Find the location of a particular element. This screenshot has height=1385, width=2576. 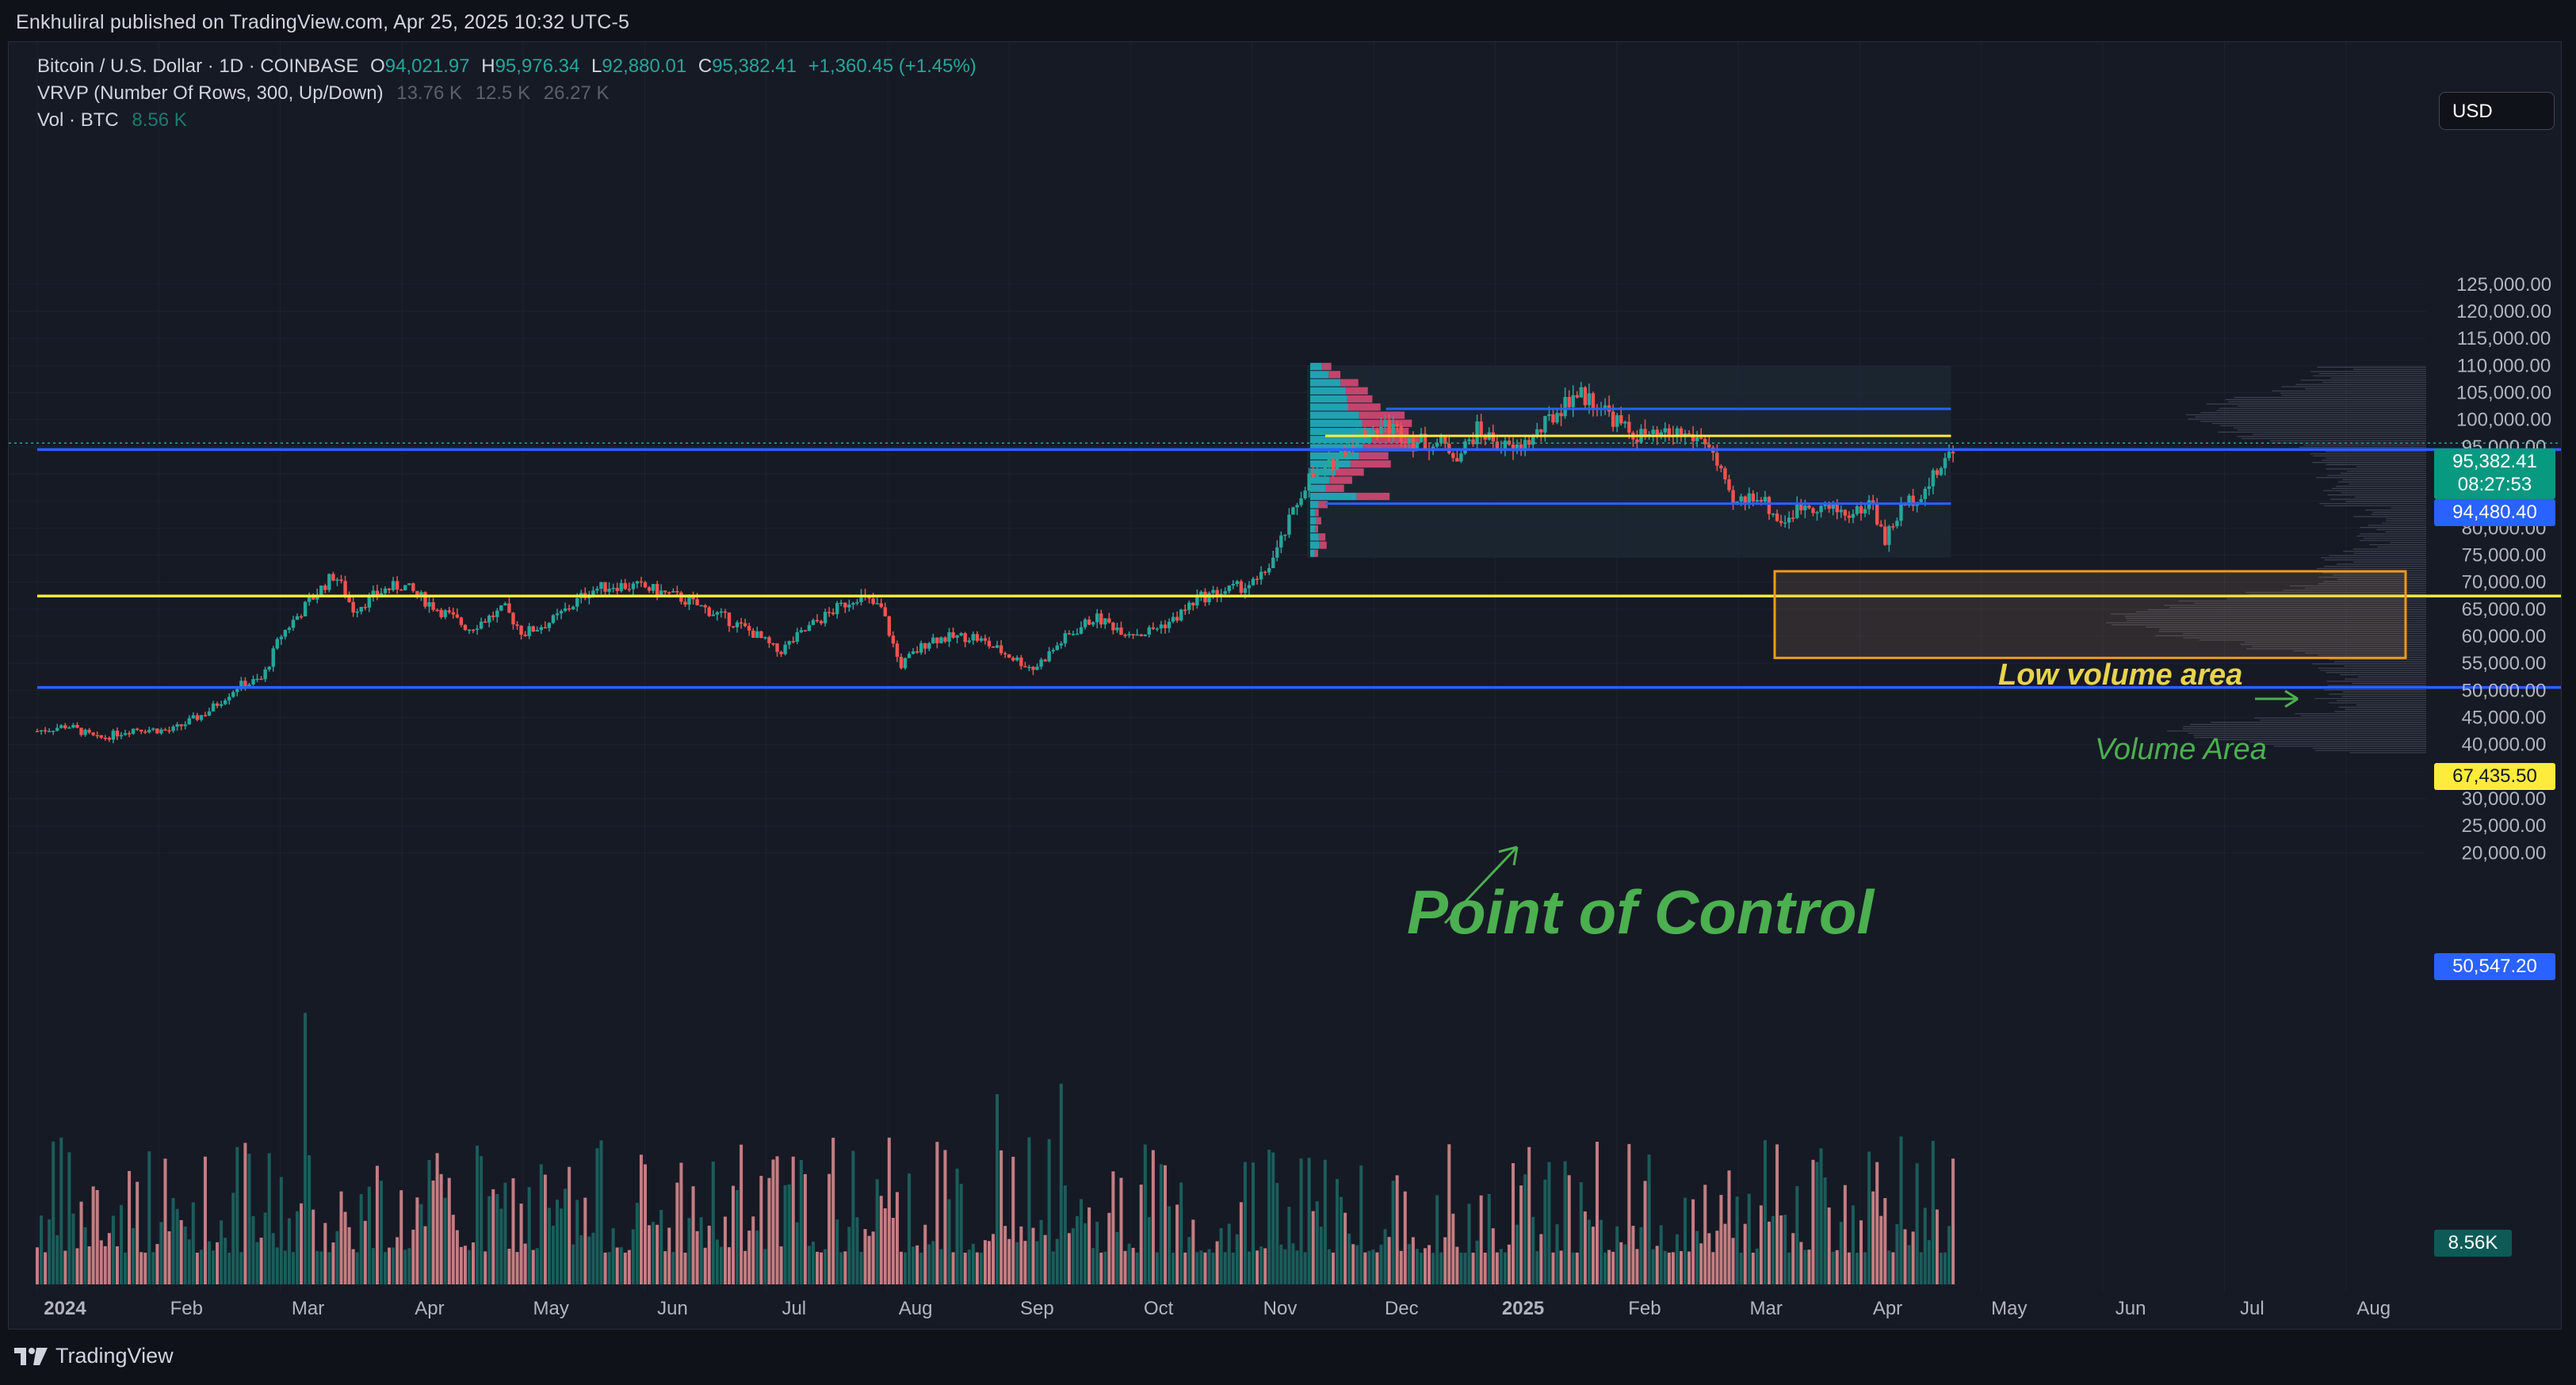

vrvp-down-row is located at coordinates (1360, 399).